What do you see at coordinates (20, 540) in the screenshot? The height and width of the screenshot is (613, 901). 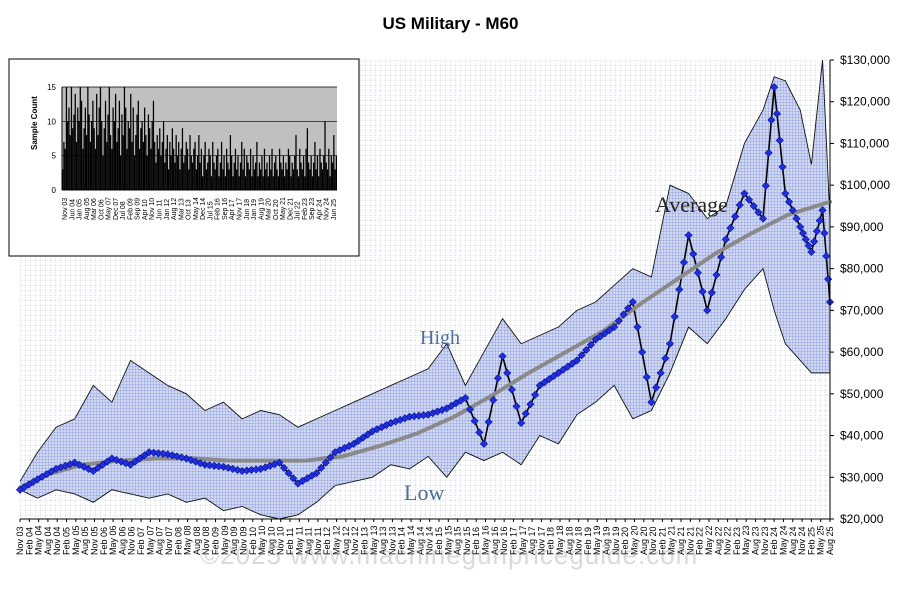 I see `x-tick-label: Nov 03` at bounding box center [20, 540].